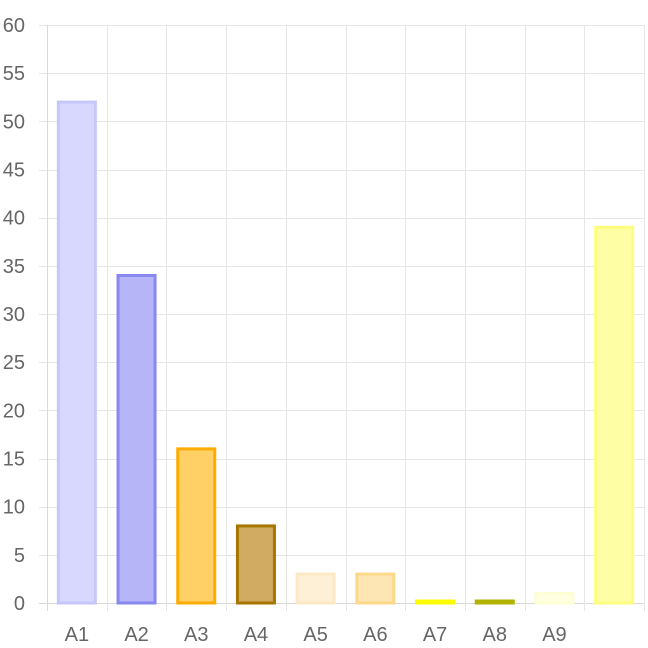  What do you see at coordinates (19, 556) in the screenshot?
I see `y-tick-label: 5` at bounding box center [19, 556].